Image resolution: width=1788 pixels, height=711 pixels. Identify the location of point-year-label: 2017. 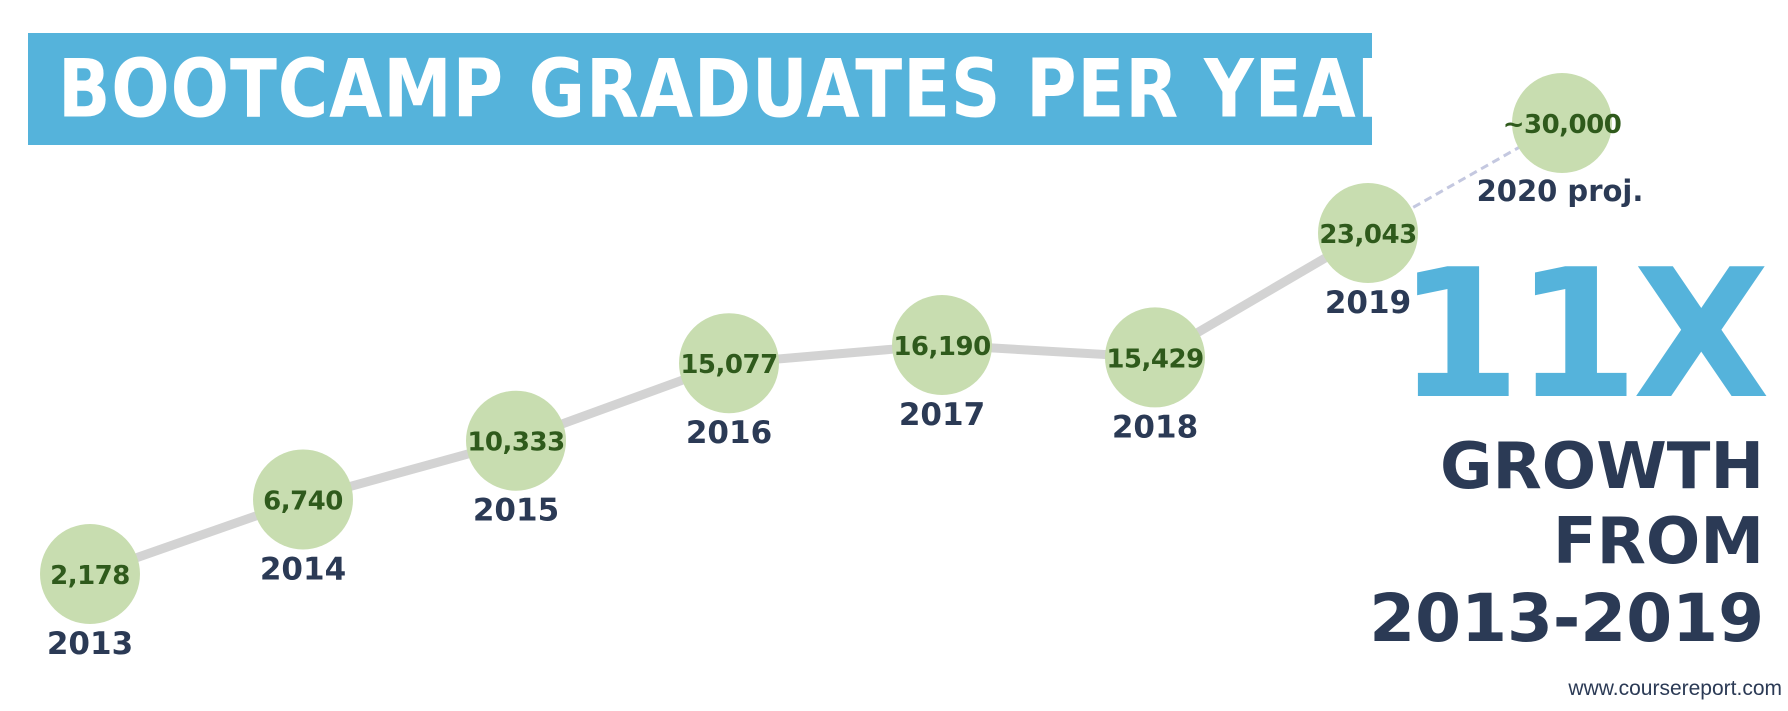
(942, 415).